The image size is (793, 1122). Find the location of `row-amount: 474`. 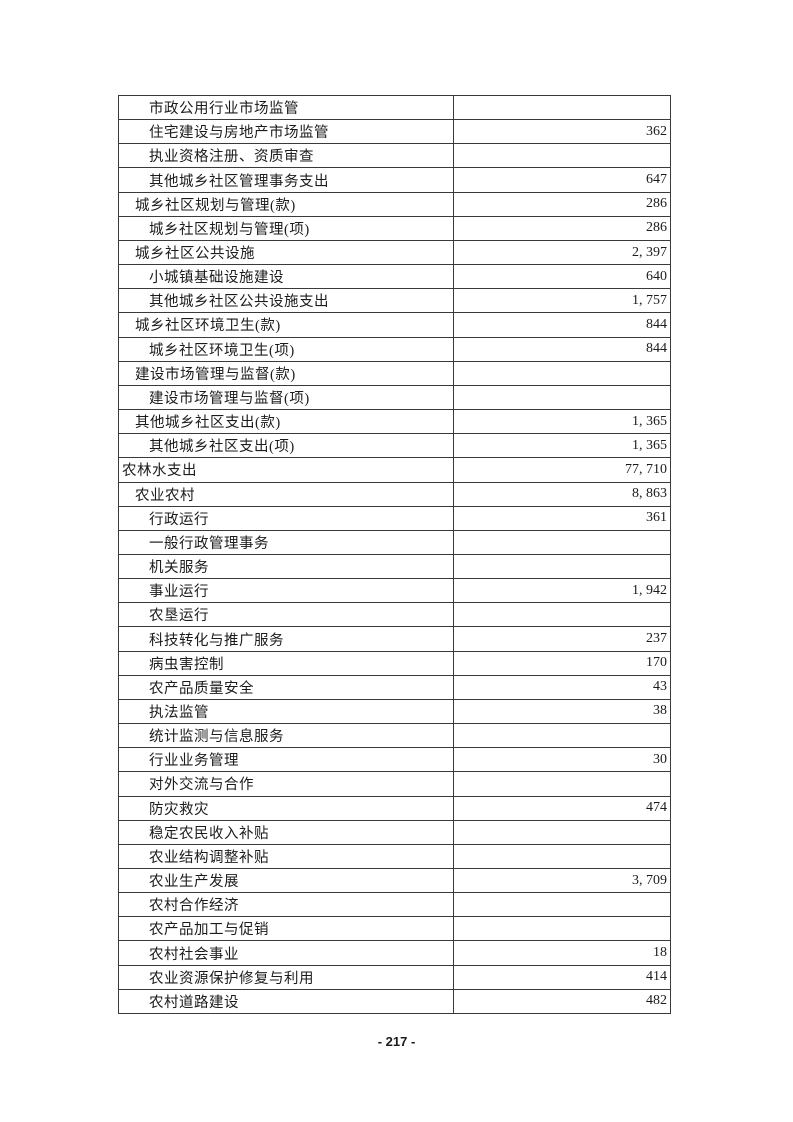

row-amount: 474 is located at coordinates (561, 808).